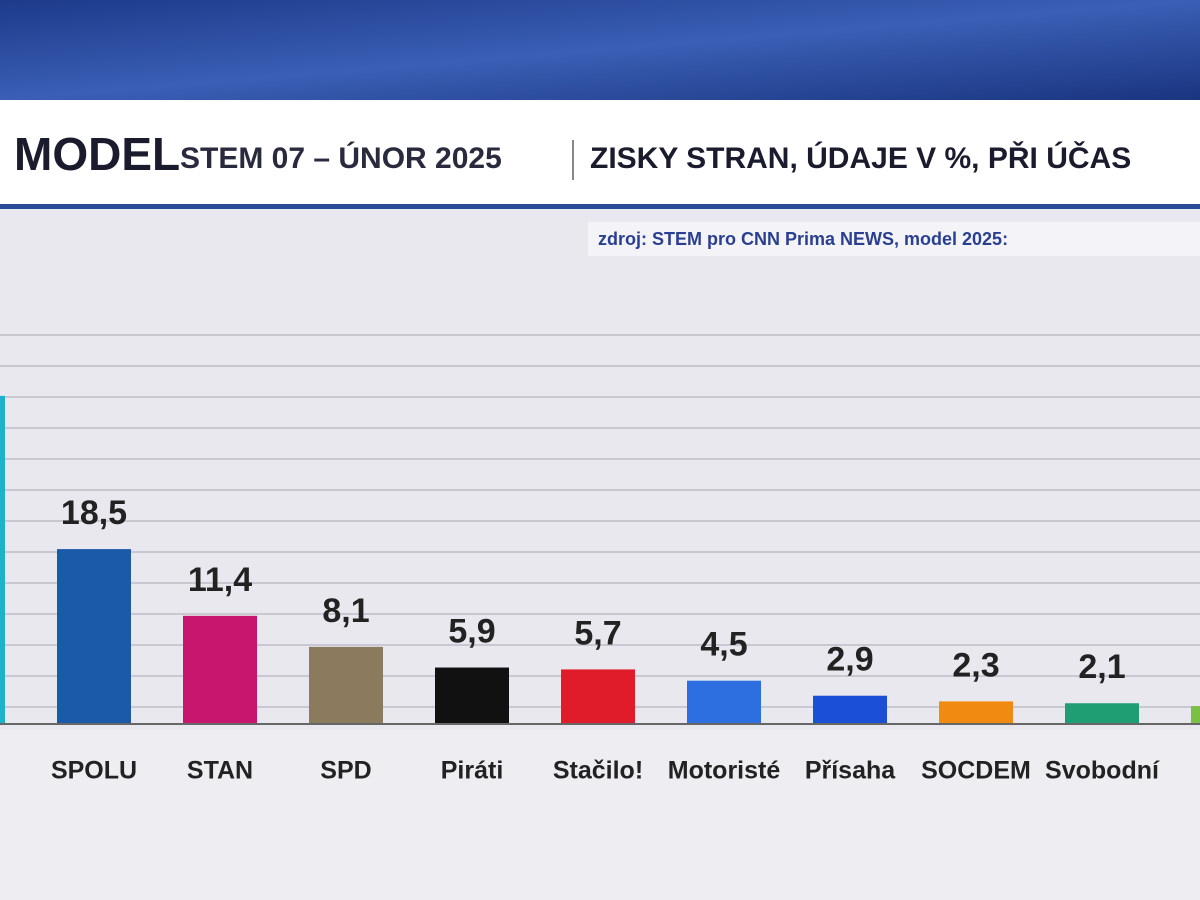 The width and height of the screenshot is (1200, 900). I want to click on title-bar-border, so click(600, 206).